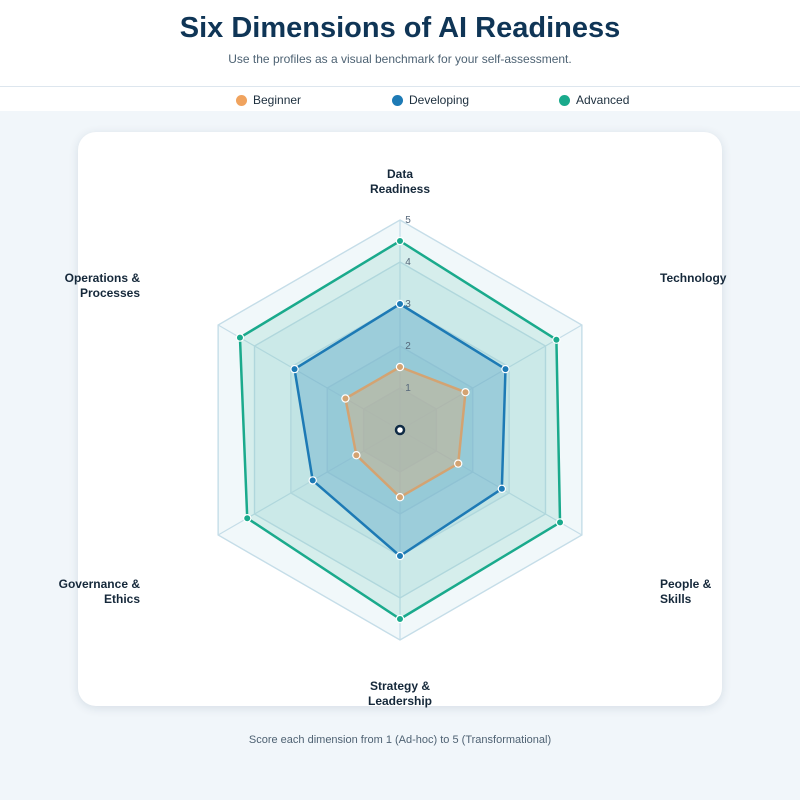 The width and height of the screenshot is (800, 800). What do you see at coordinates (400, 304) in the screenshot?
I see `point-developing-data-readiness` at bounding box center [400, 304].